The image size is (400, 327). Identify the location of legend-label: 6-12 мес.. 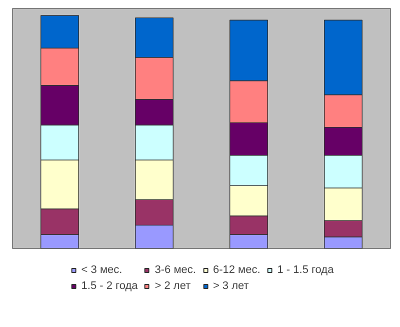
(236, 270).